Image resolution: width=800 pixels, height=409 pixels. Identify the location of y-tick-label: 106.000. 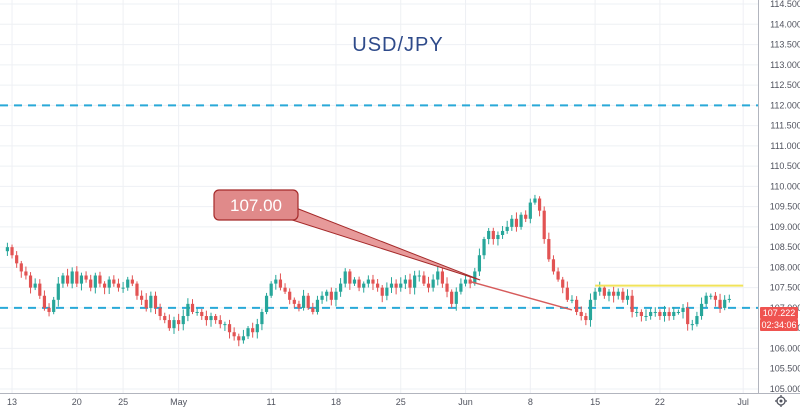
(785, 348).